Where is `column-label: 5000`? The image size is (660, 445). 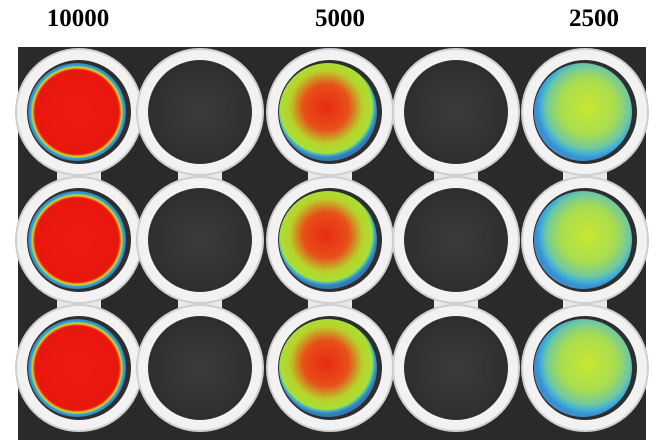
column-label: 5000 is located at coordinates (340, 18).